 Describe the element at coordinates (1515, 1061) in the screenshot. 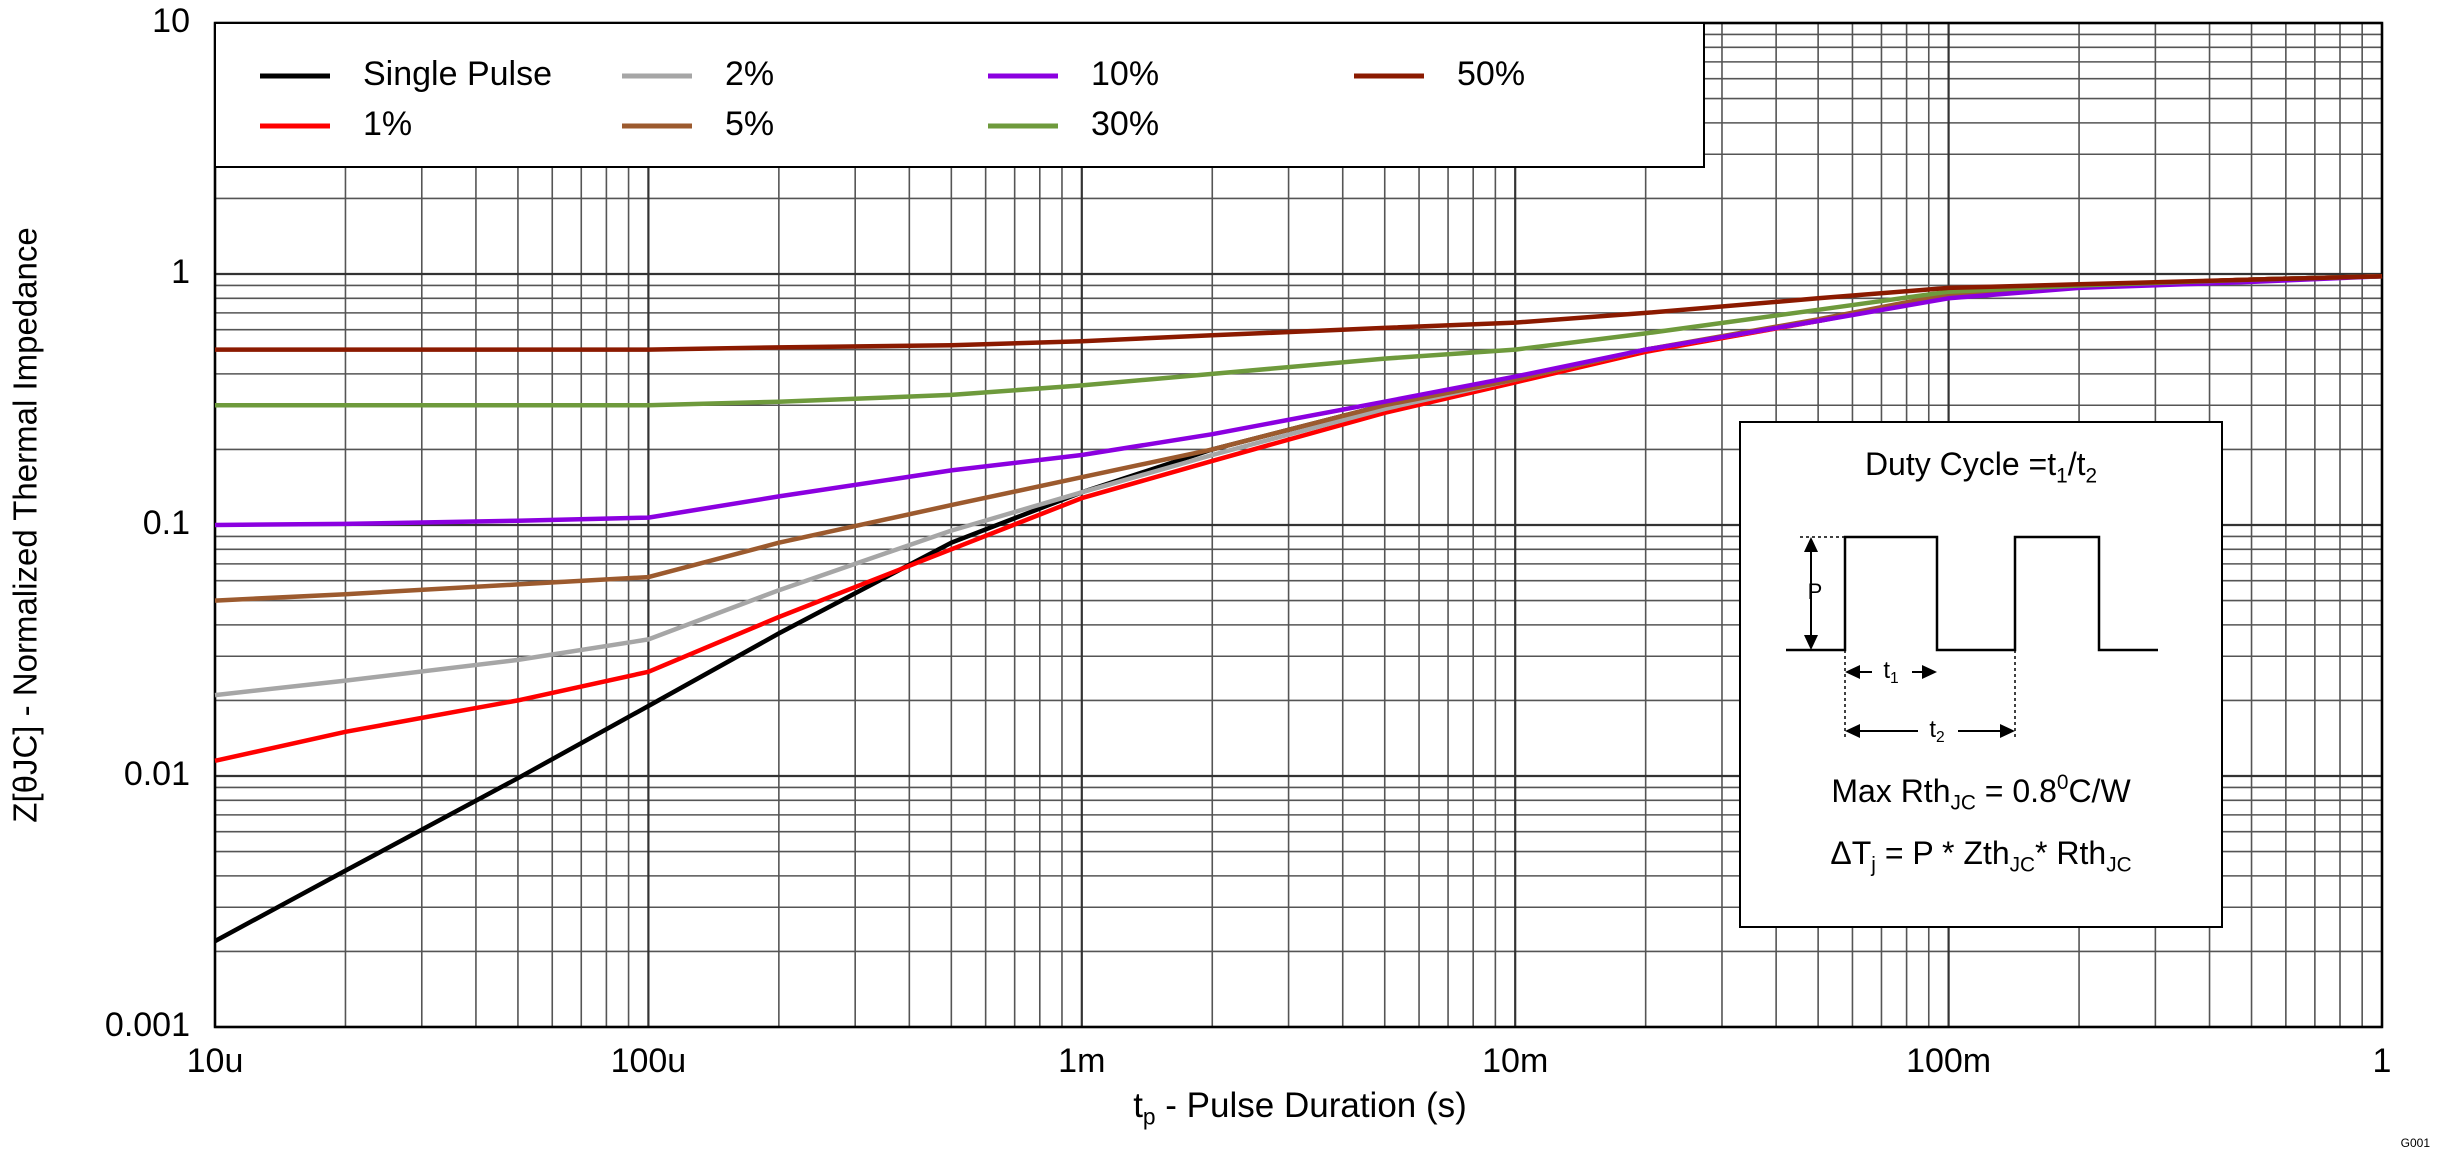

I see `x-tick-label: 10m` at that location.